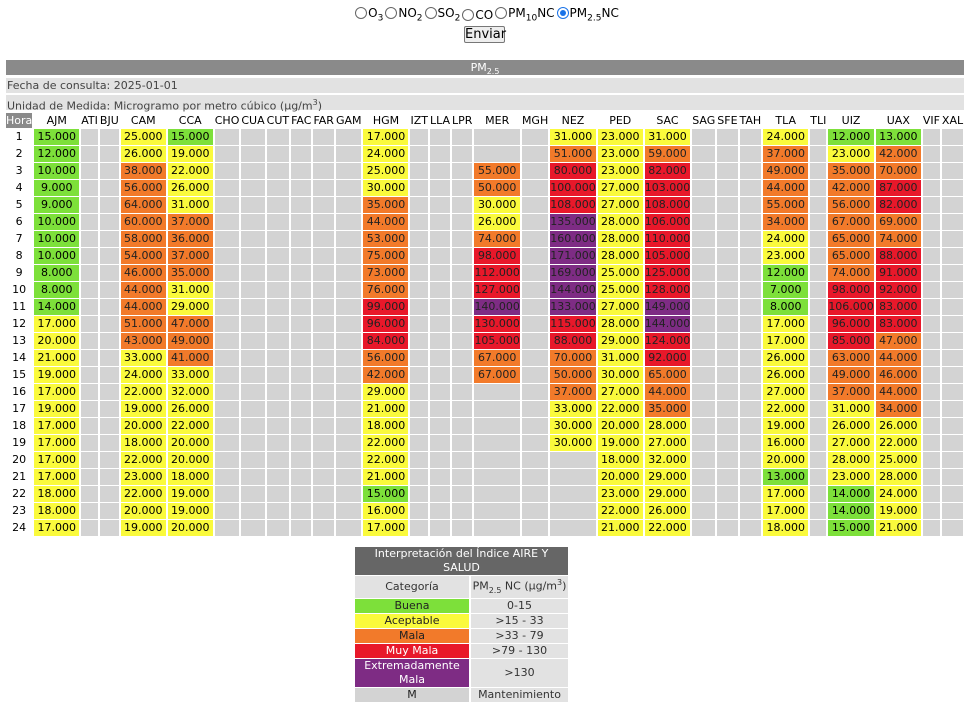 This screenshot has height=703, width=972. I want to click on radio-option: O3, so click(368, 14).